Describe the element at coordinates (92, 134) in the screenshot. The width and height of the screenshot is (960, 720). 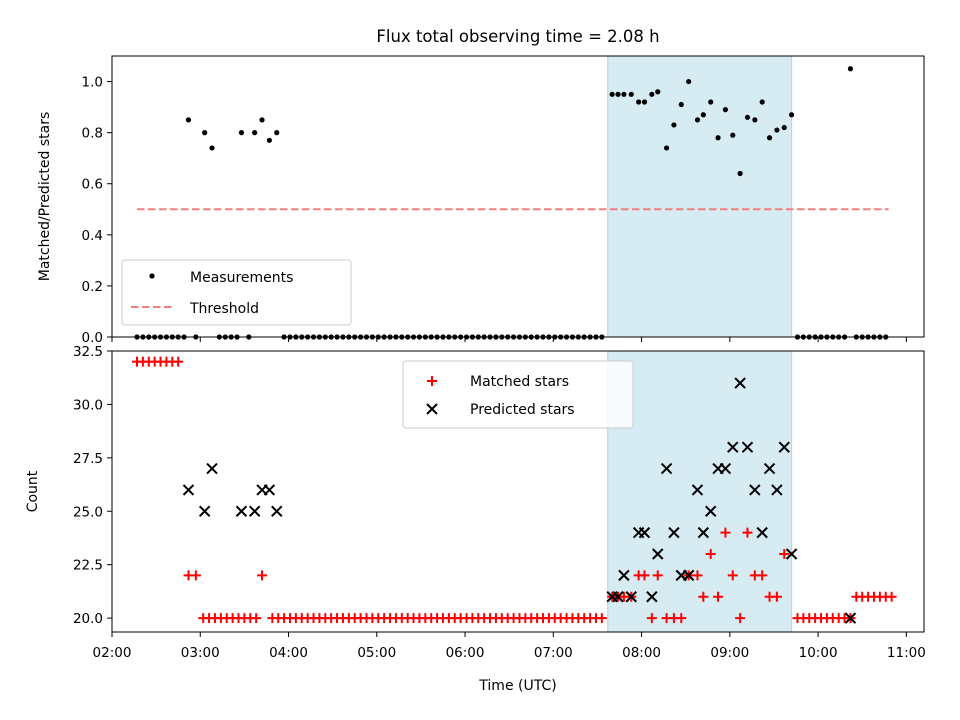
I see `y-tick-label: 0.8` at that location.